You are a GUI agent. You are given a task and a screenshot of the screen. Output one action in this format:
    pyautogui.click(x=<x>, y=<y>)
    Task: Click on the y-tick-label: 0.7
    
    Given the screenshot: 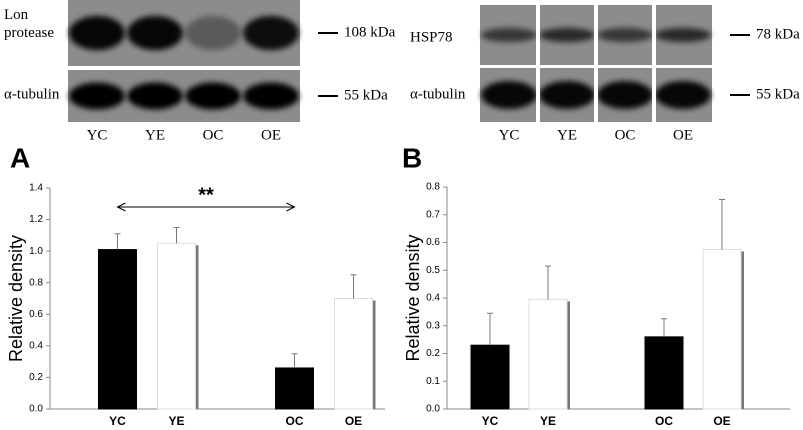 What is the action you would take?
    pyautogui.click(x=433, y=214)
    